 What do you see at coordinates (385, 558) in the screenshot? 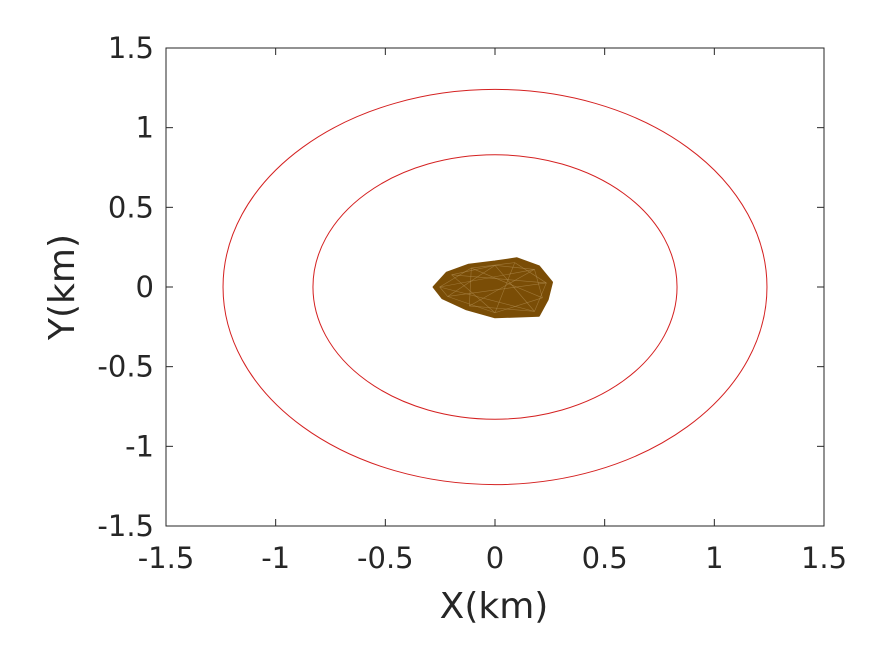
I see `x-tick-label: -0.5` at bounding box center [385, 558].